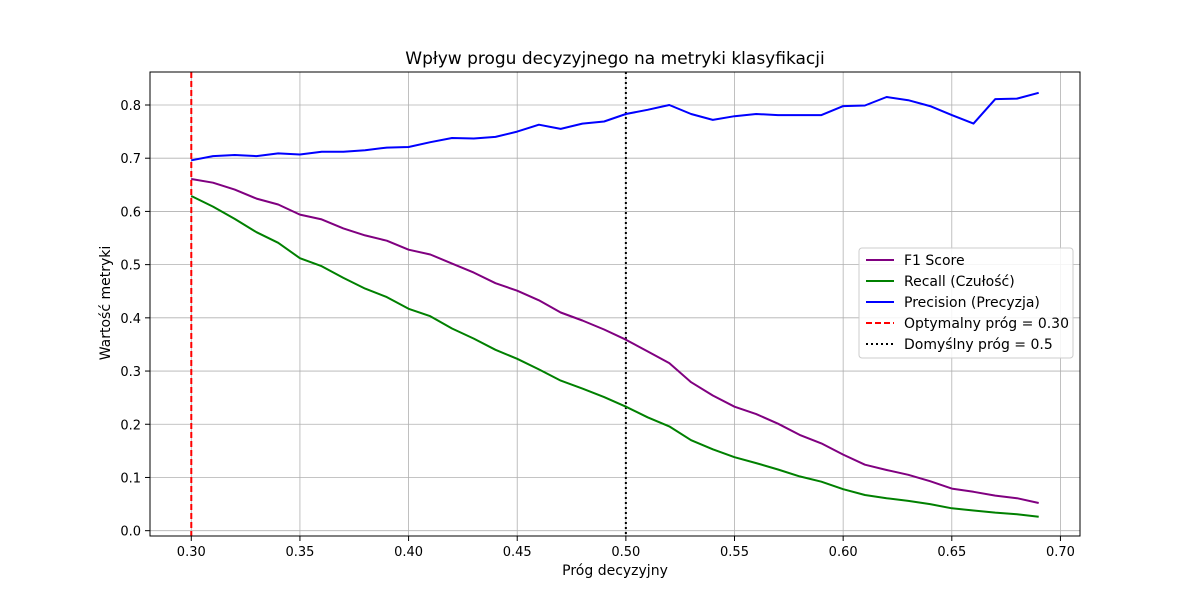 The height and width of the screenshot is (604, 1200). Describe the element at coordinates (734, 552) in the screenshot. I see `x-tick-label: 0.55` at that location.